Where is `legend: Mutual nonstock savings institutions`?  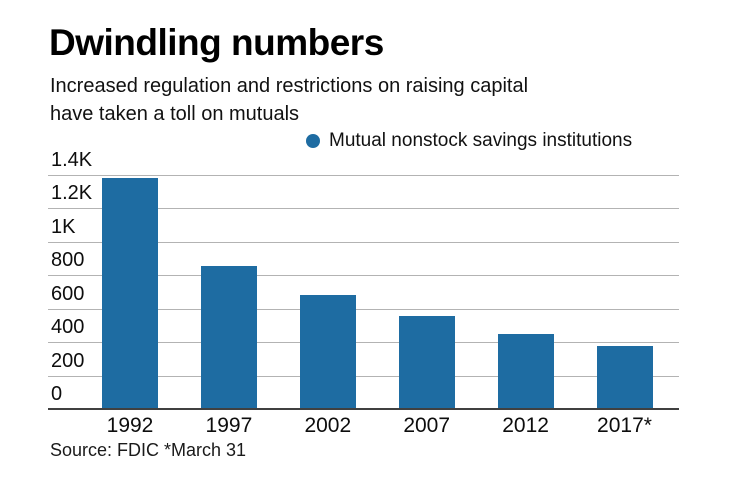 legend: Mutual nonstock savings institutions is located at coordinates (469, 140).